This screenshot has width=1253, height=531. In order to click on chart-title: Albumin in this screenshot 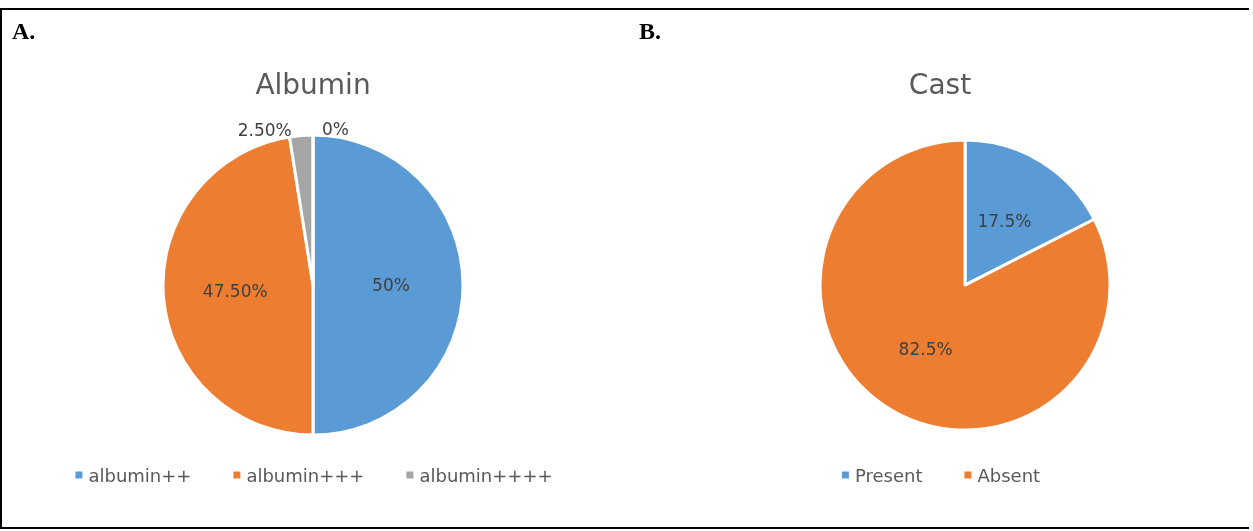, I will do `click(313, 84)`.